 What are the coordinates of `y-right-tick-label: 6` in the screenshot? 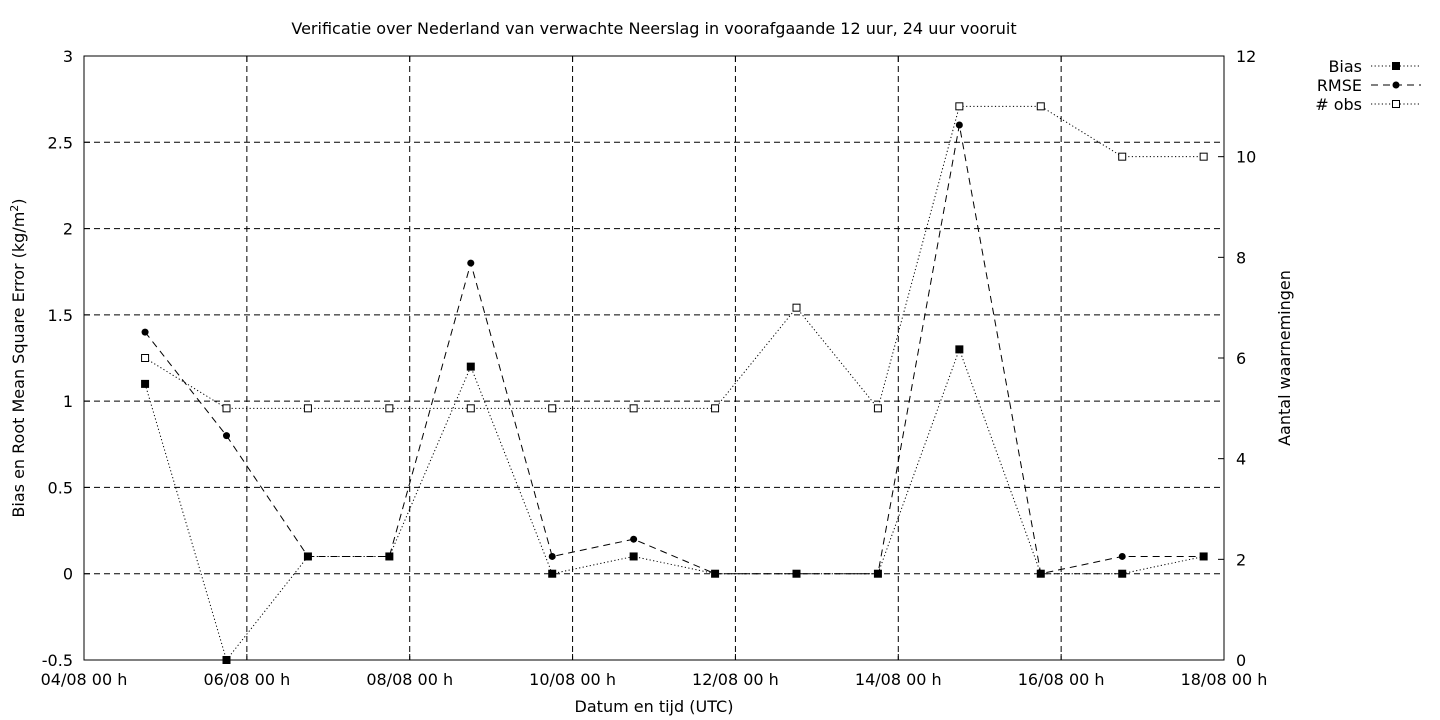 It's located at (1241, 358).